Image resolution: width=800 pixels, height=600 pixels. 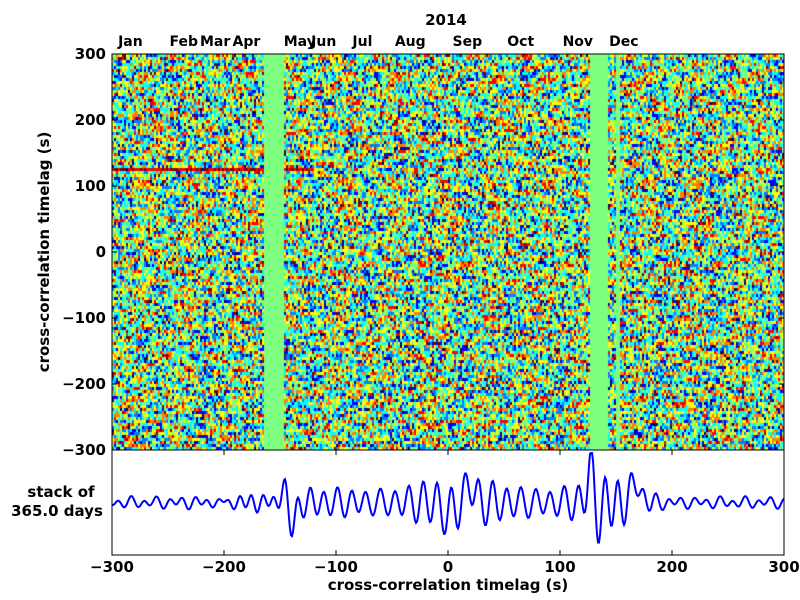 I want to click on month-label: May, so click(x=300, y=42).